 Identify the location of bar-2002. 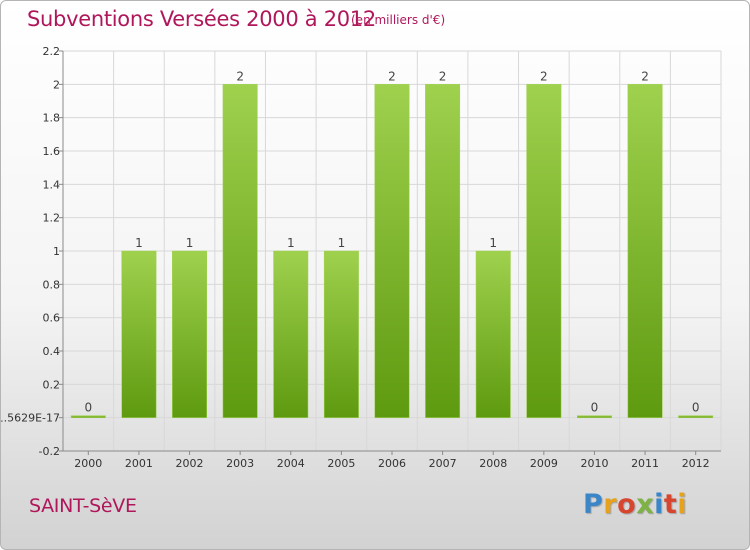
(189, 334).